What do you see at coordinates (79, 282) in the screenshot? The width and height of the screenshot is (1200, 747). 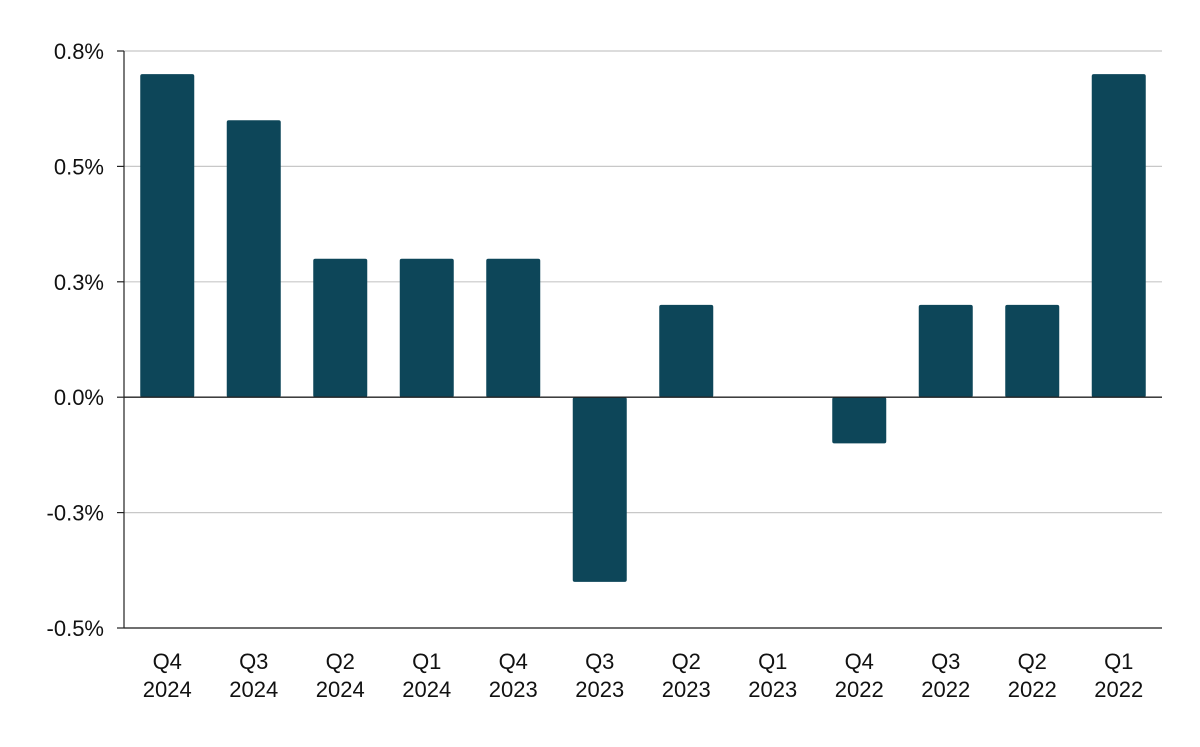 I see `y-tick-label: 0.3%` at bounding box center [79, 282].